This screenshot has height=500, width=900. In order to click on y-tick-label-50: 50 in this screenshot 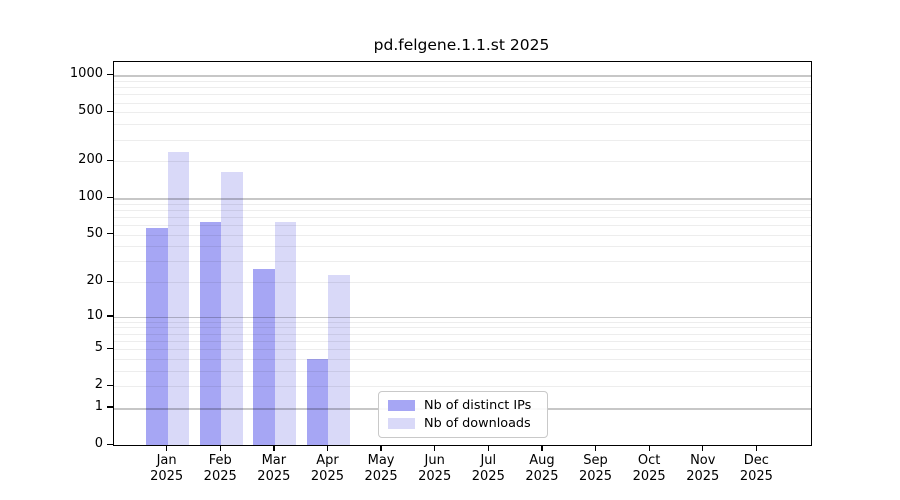, I will do `click(94, 233)`.